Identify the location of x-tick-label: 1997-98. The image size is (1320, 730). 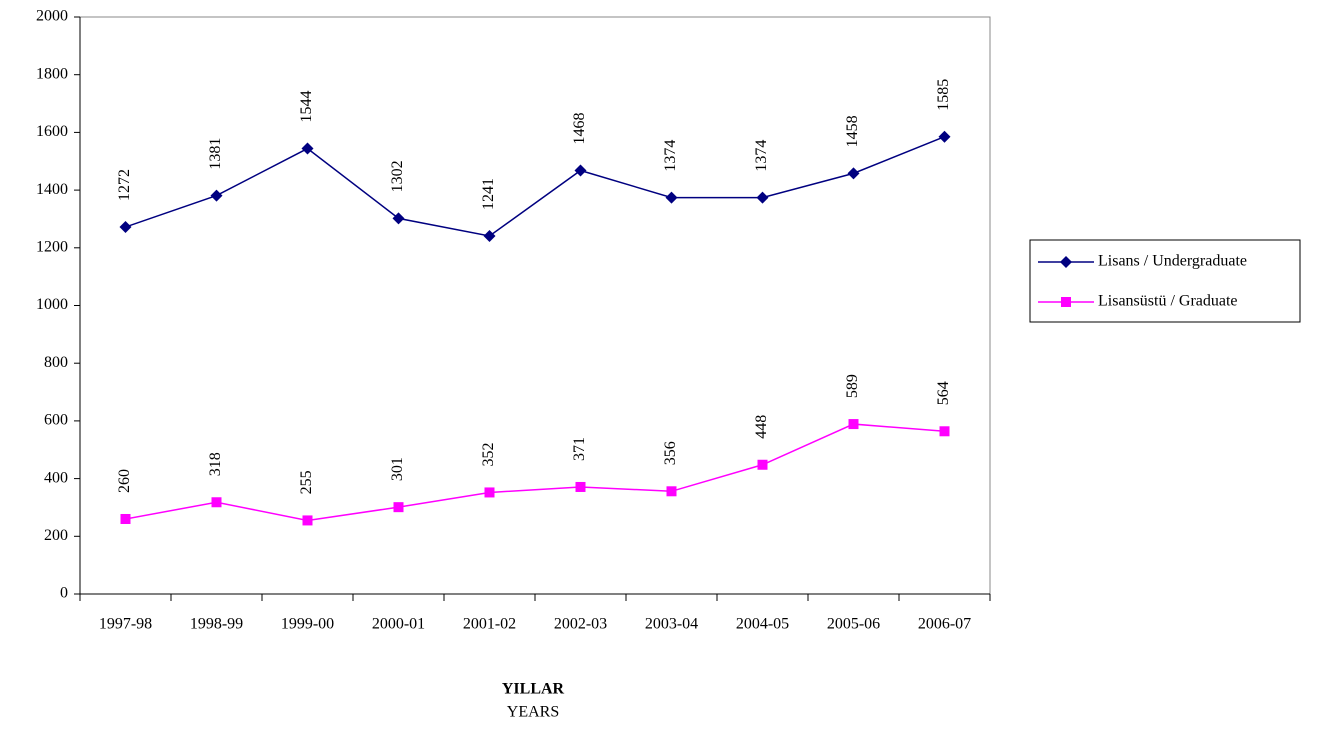
(125, 624).